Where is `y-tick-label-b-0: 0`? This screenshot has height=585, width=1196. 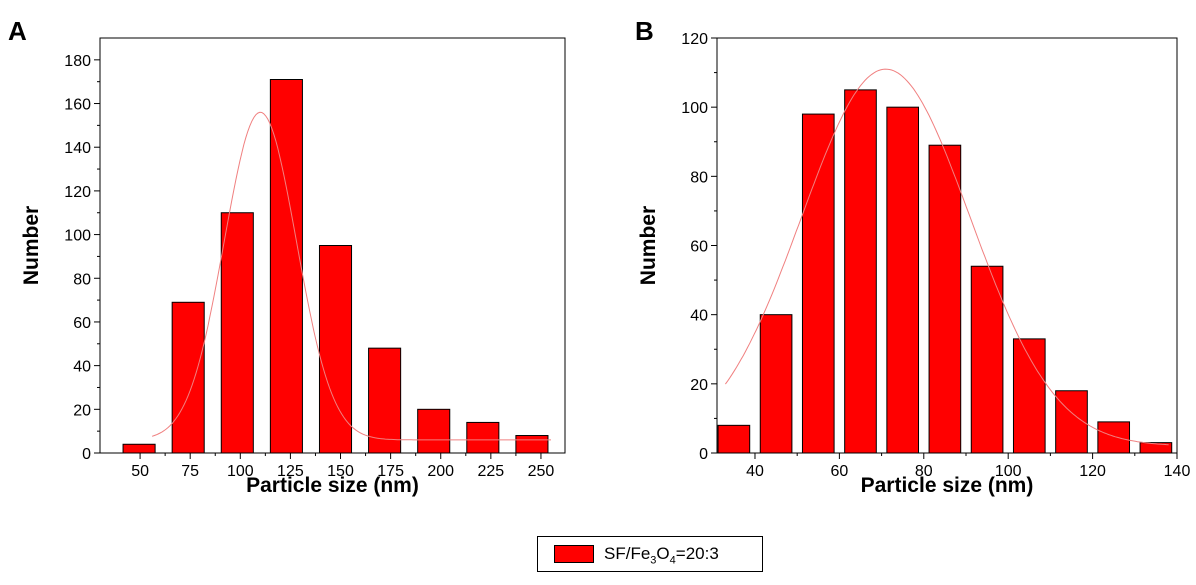 y-tick-label-b-0: 0 is located at coordinates (703, 454).